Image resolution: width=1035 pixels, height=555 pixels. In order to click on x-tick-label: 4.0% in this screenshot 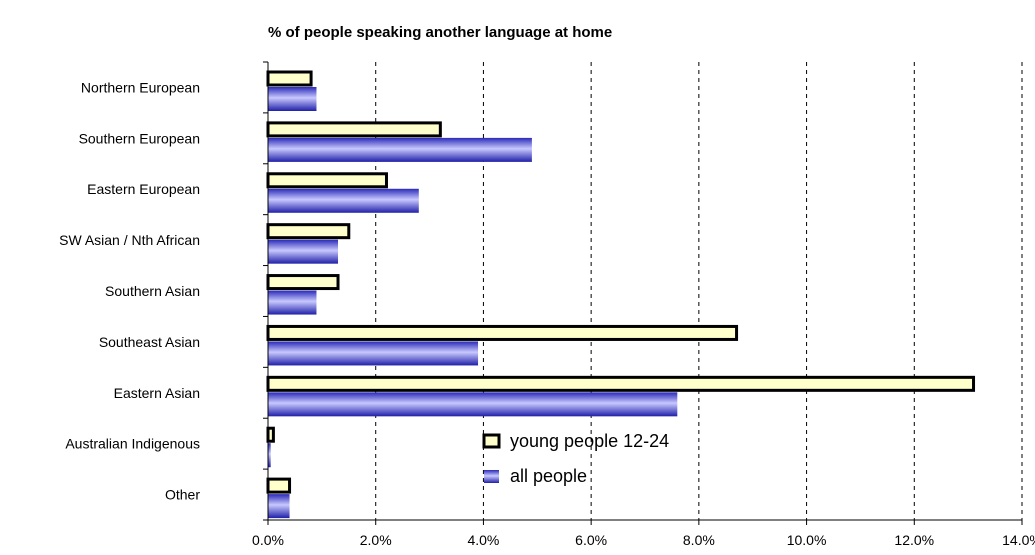, I will do `click(483, 540)`.